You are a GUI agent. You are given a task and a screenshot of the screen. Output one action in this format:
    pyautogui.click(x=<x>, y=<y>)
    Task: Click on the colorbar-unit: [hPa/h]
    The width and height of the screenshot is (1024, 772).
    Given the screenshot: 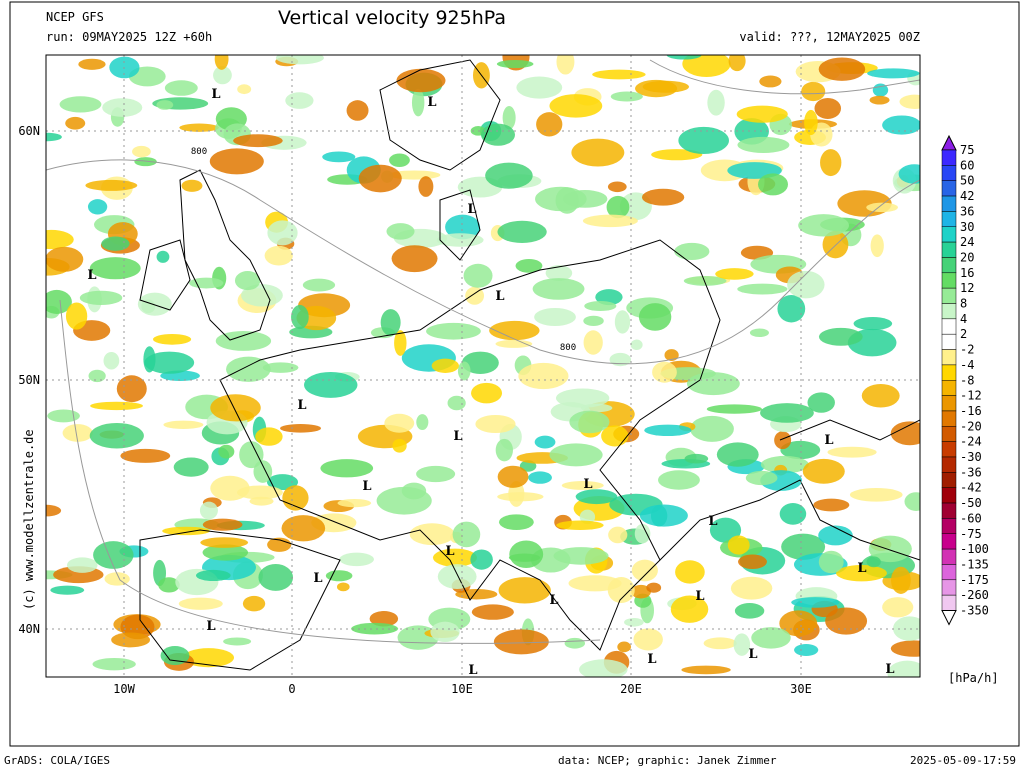 What is the action you would take?
    pyautogui.click(x=973, y=678)
    